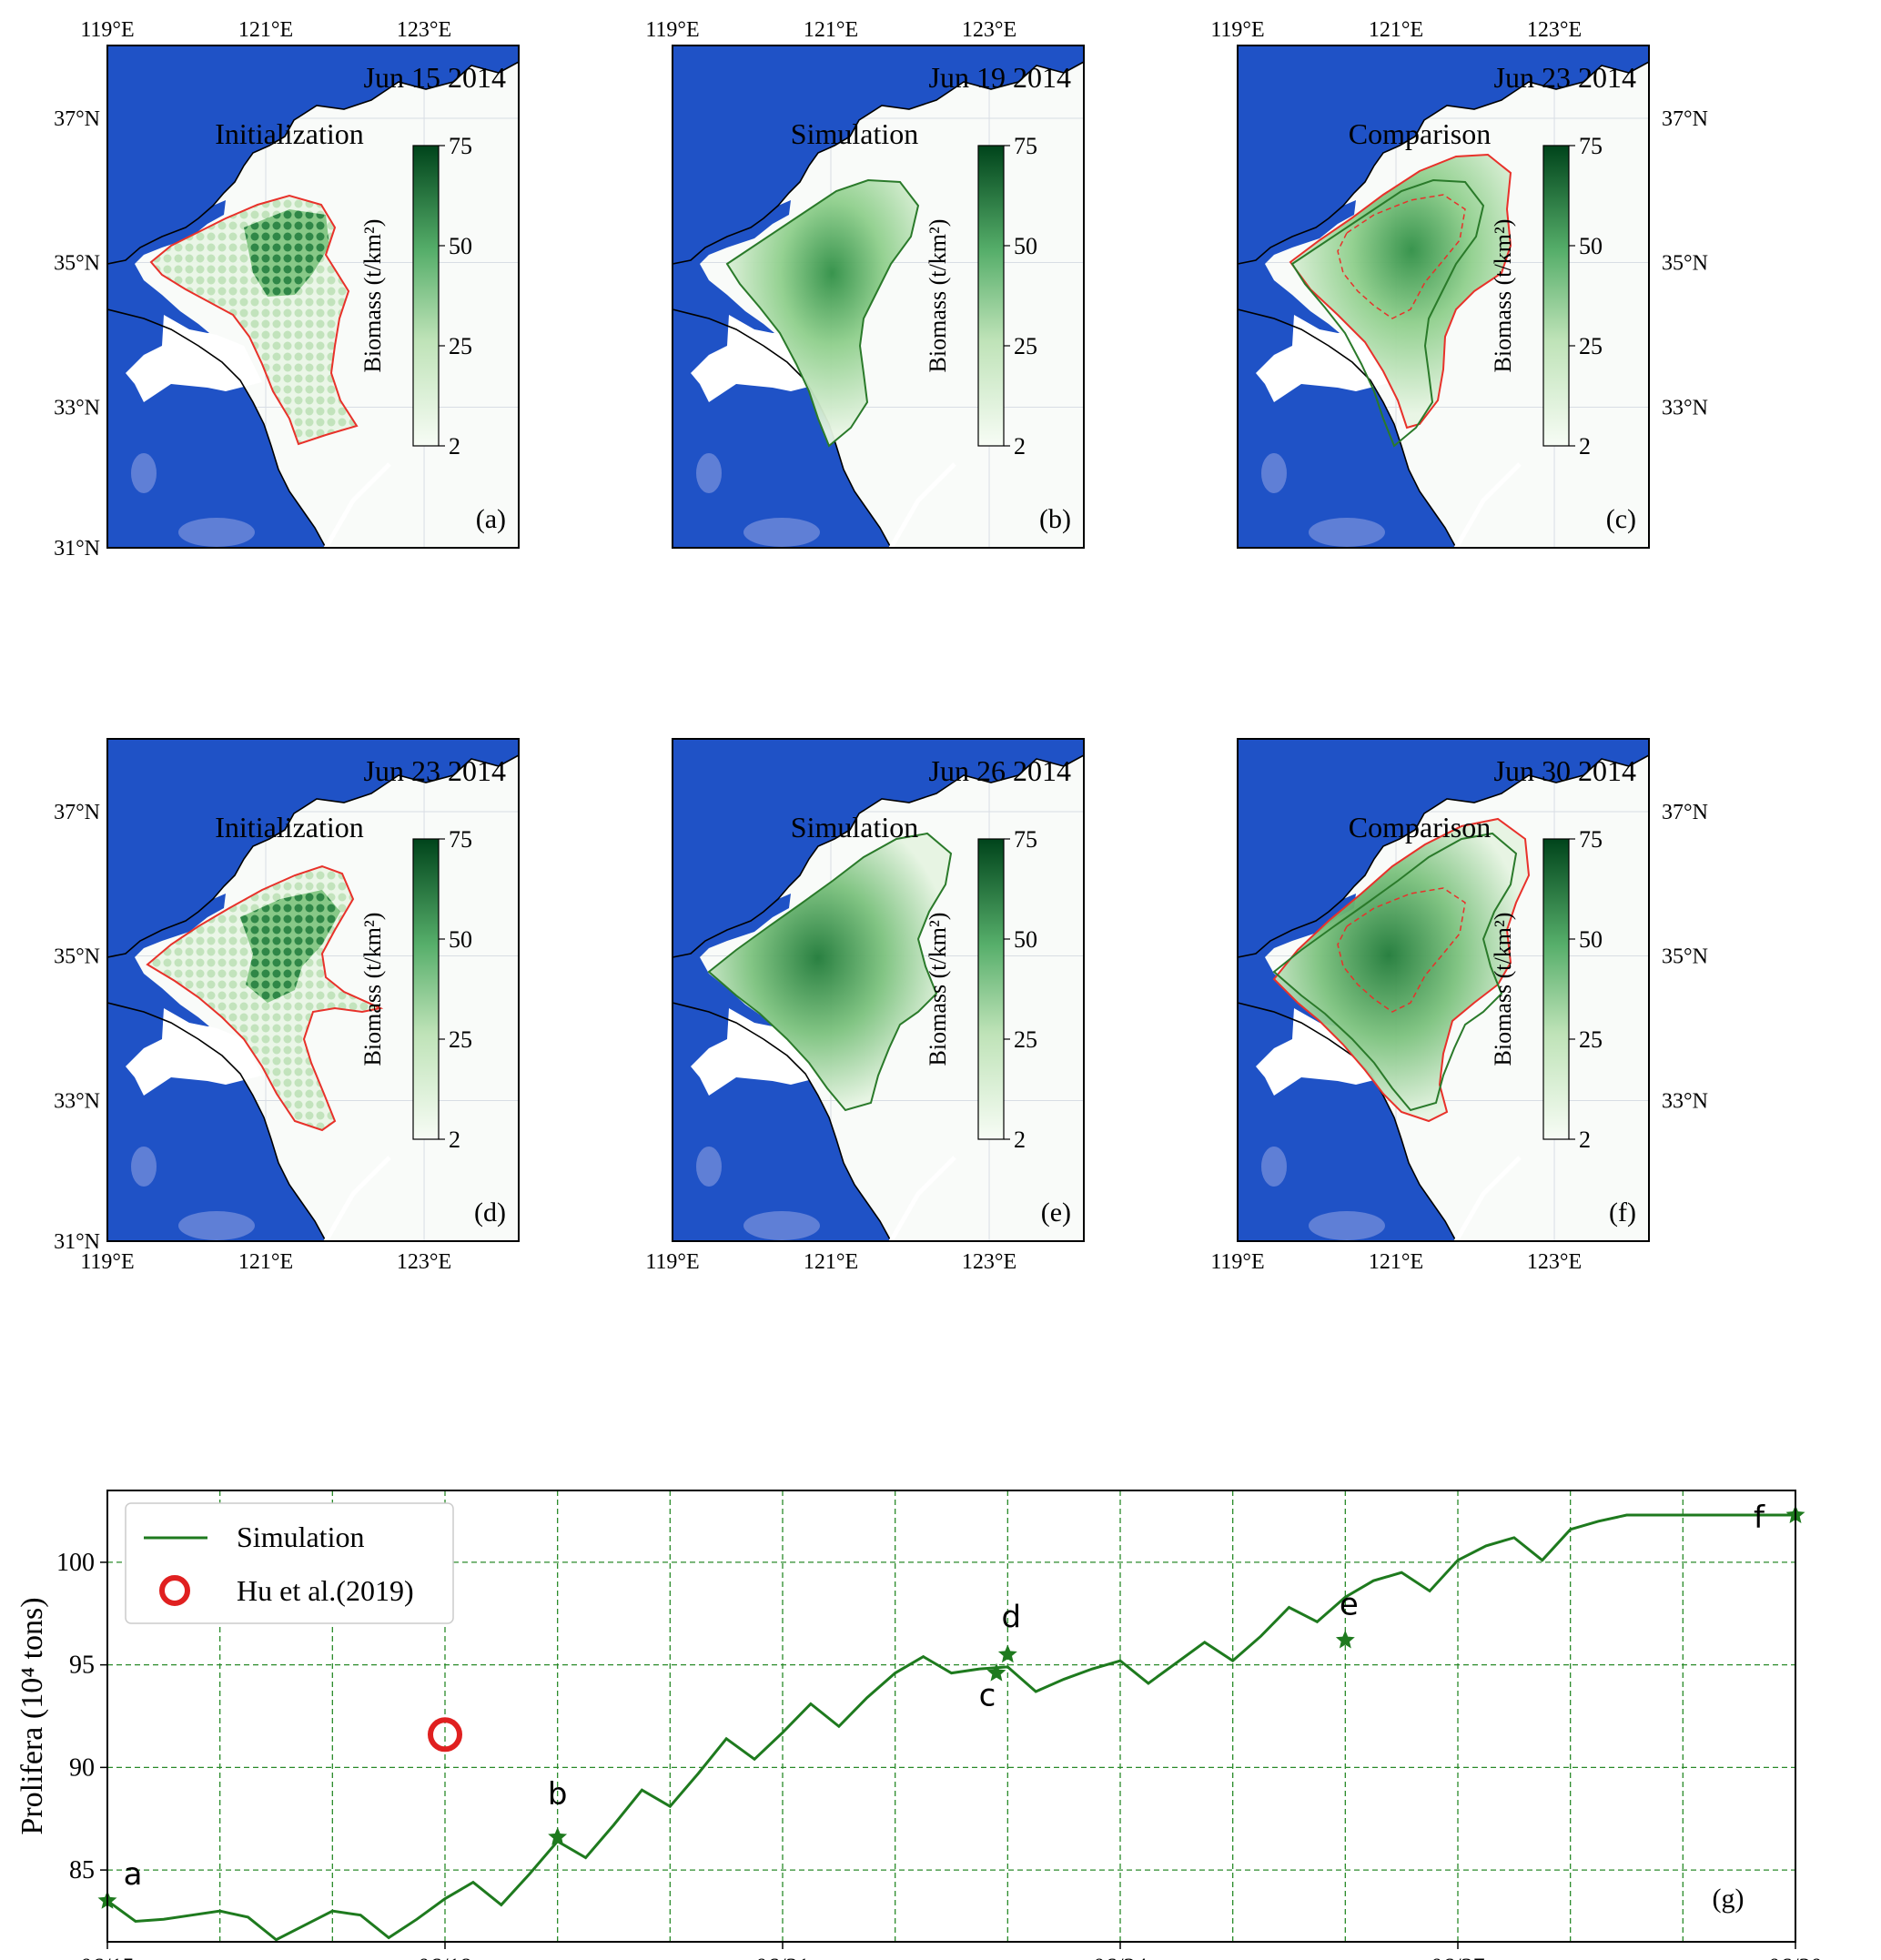  I want to click on x-tick-label: 06/30, so click(1795, 1957).